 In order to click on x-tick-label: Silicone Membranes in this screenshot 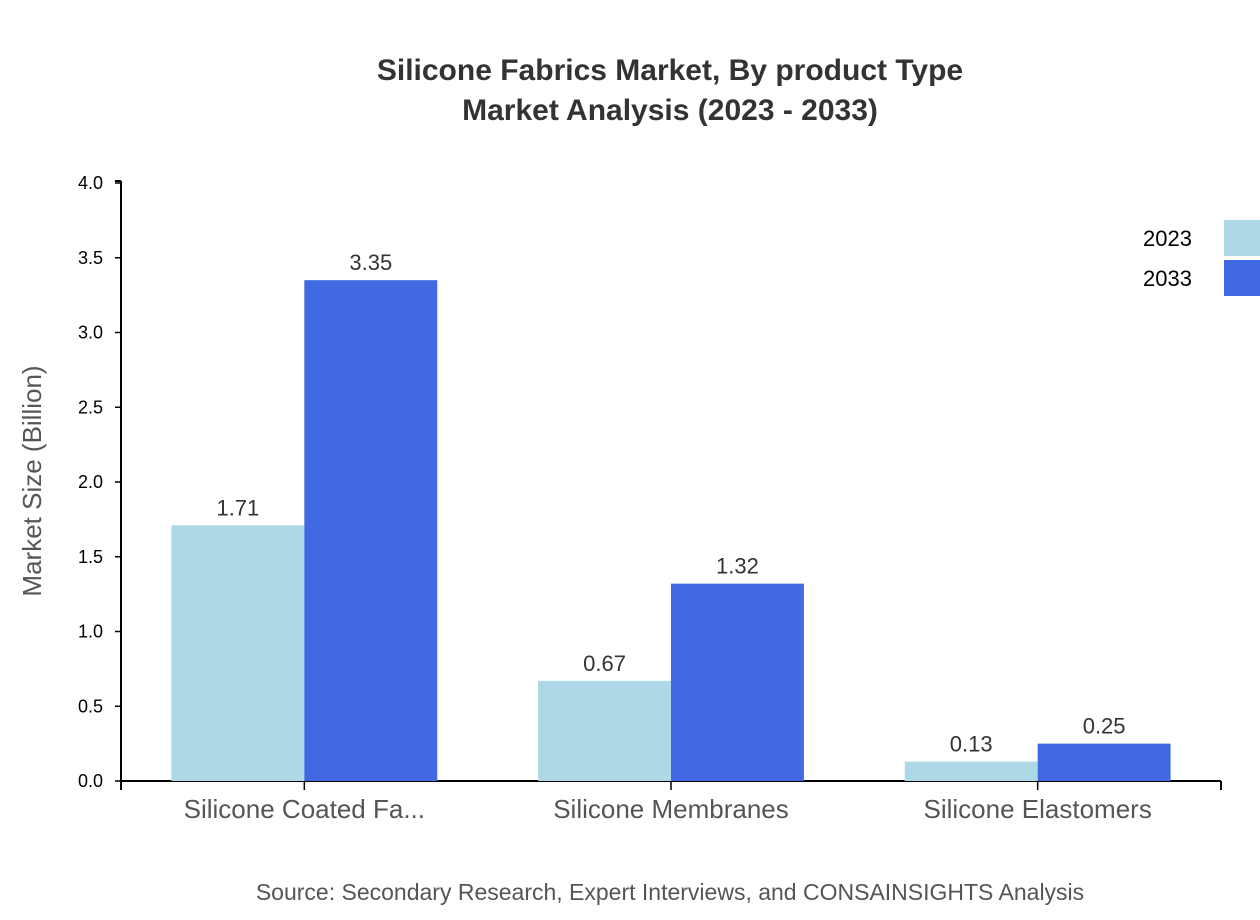, I will do `click(671, 809)`.